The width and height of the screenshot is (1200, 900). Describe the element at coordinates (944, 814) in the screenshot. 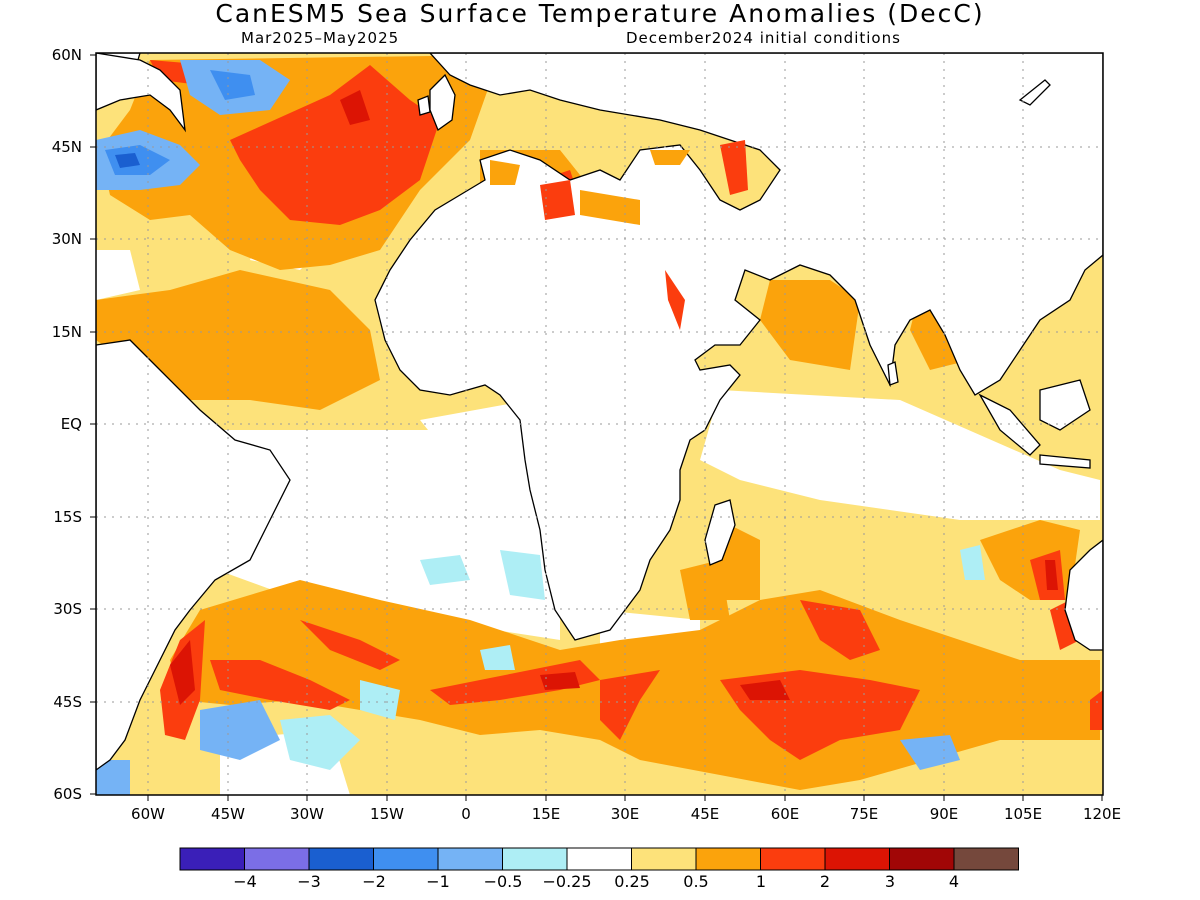

I see `lon-label-90e: 90E` at that location.